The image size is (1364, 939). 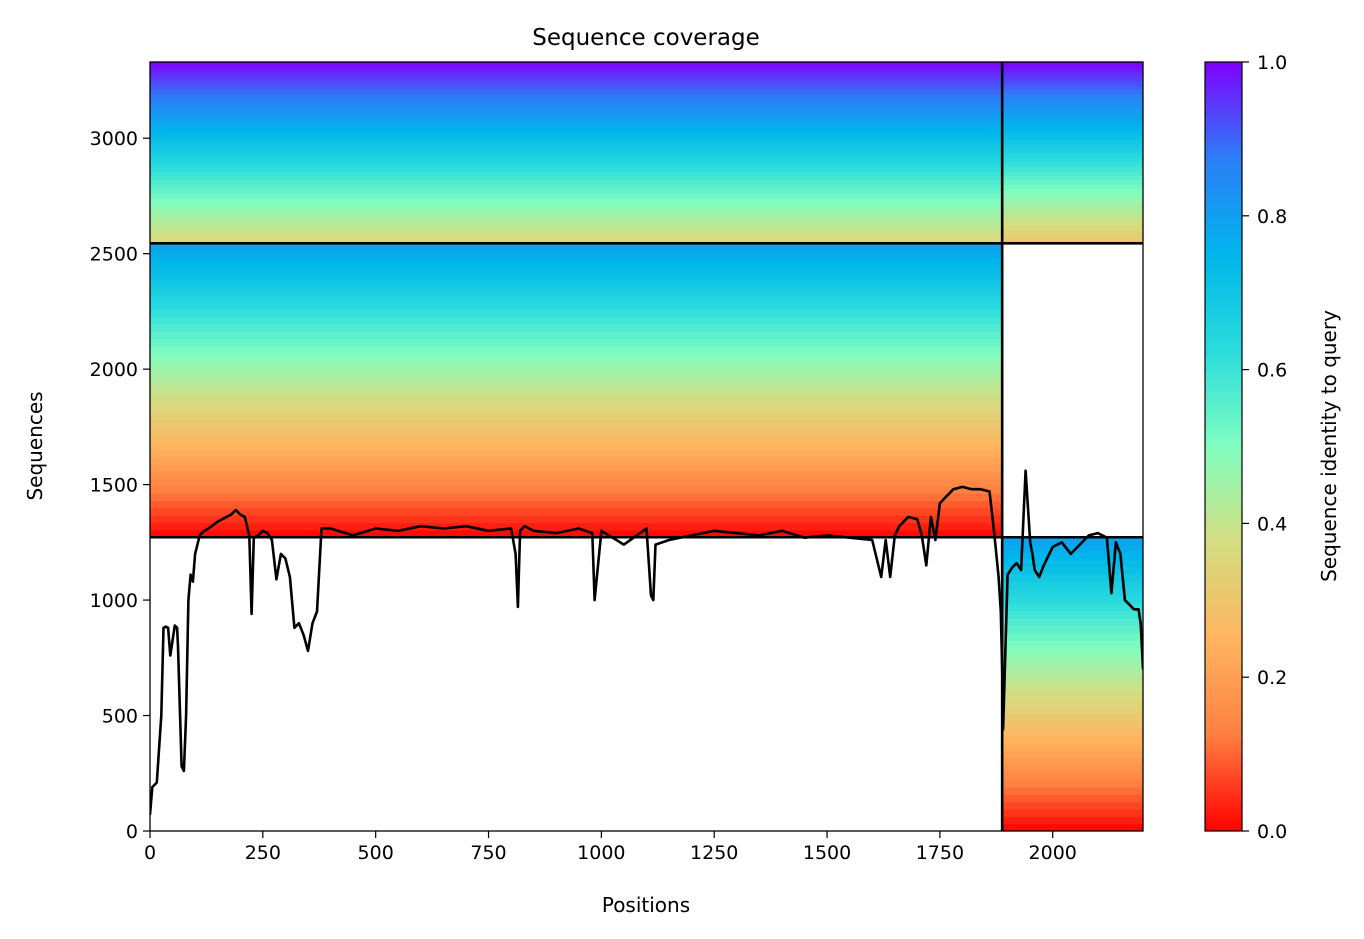 I want to click on x-tick-label: 1750, so click(x=940, y=853).